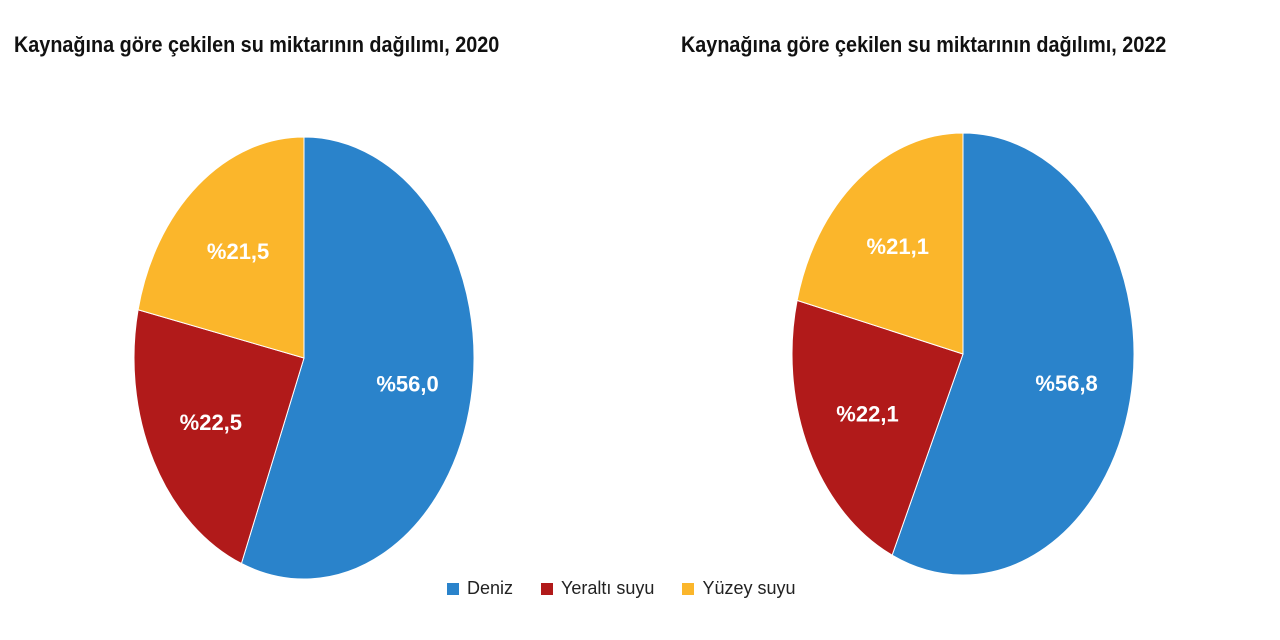 The height and width of the screenshot is (640, 1280). Describe the element at coordinates (1066, 383) in the screenshot. I see `data-label-deniz: %56,8` at that location.